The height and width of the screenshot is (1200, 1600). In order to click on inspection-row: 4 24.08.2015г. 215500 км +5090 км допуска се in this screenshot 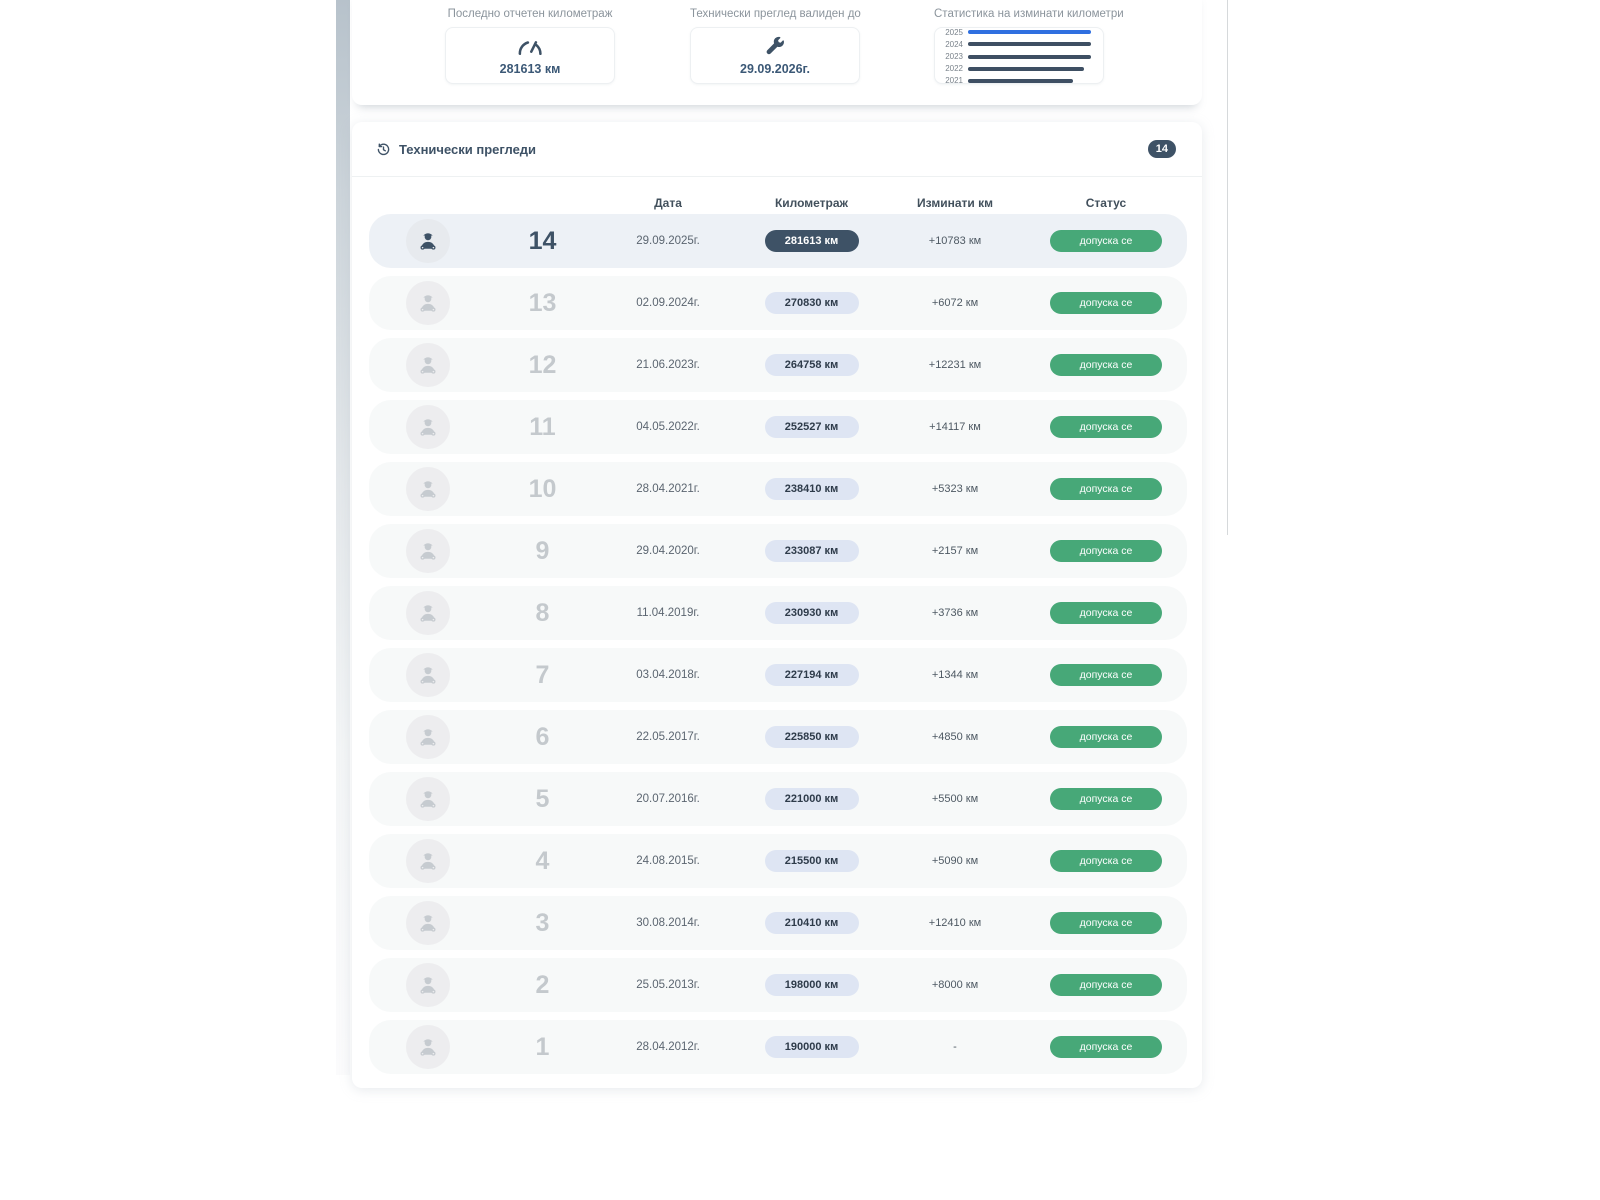, I will do `click(778, 861)`.